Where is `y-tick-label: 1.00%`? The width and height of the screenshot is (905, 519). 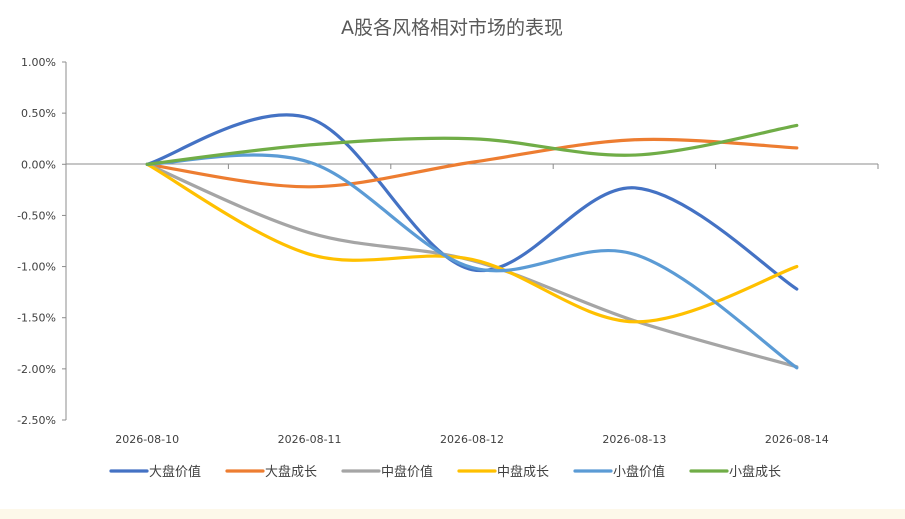
y-tick-label: 1.00% is located at coordinates (38, 62).